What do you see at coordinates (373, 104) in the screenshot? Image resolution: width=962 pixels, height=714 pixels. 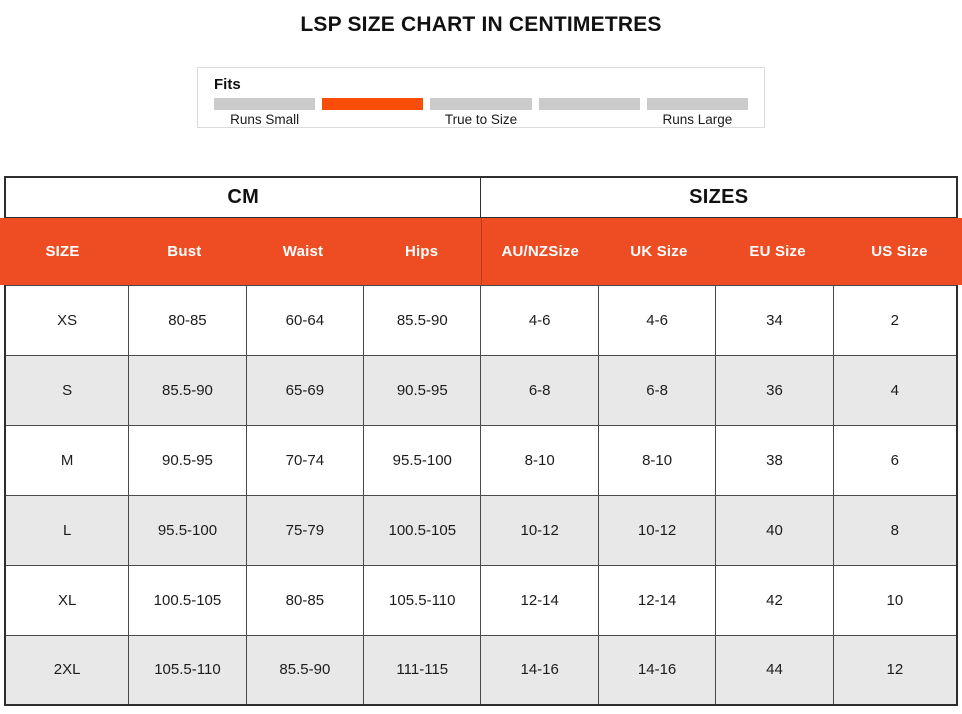 I see `fits-segment-active` at bounding box center [373, 104].